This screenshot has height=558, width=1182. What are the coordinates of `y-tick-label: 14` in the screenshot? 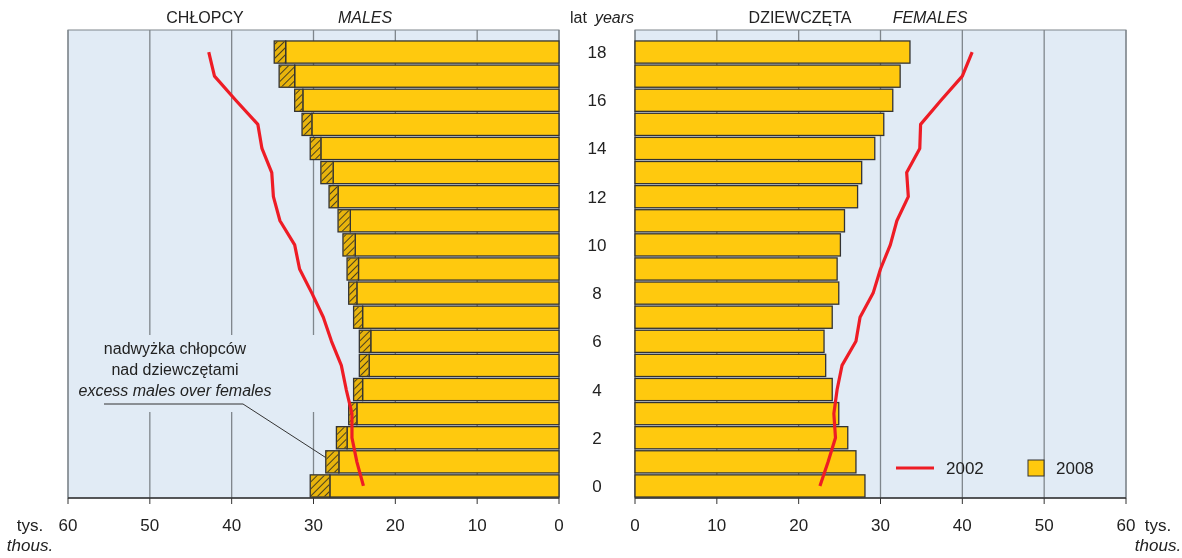 It's located at (597, 149).